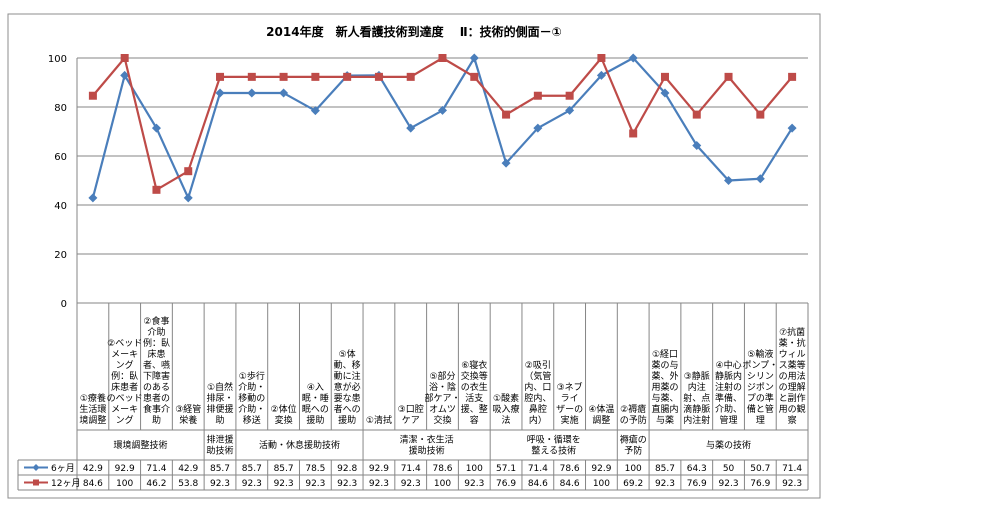 The height and width of the screenshot is (513, 1004). Describe the element at coordinates (538, 409) in the screenshot. I see `category-label-line: 鼻腔` at that location.